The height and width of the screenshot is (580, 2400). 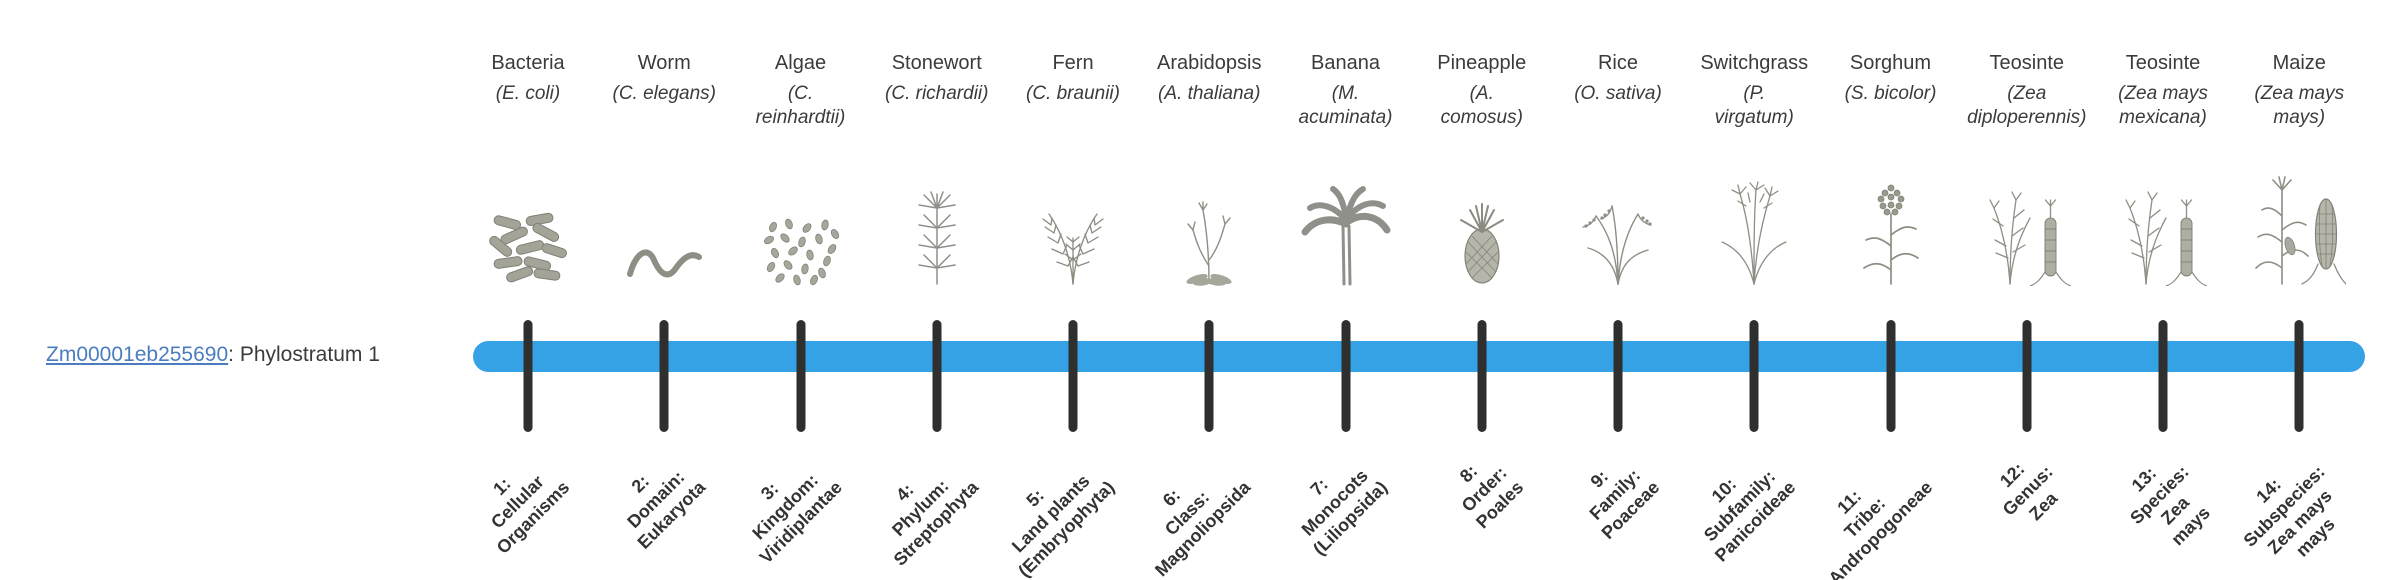 What do you see at coordinates (934, 522) in the screenshot?
I see `phylostratum-rank-label: 4: Phylum: Streptophyta` at bounding box center [934, 522].